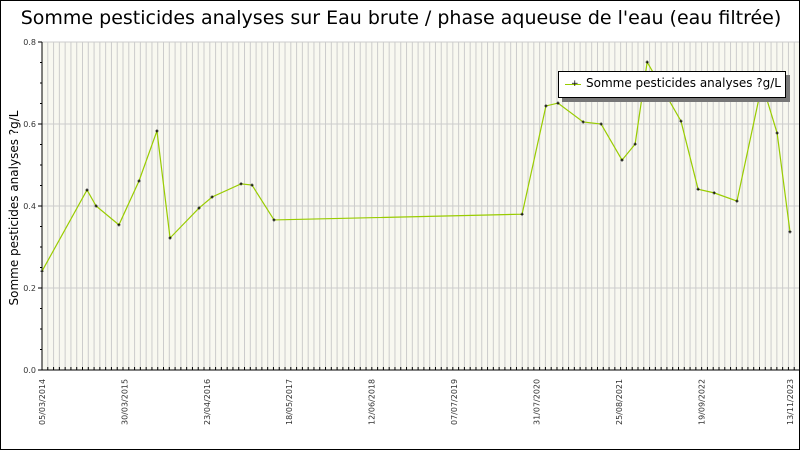 The width and height of the screenshot is (800, 450). What do you see at coordinates (536, 402) in the screenshot?
I see `x-tick-label: 31/07/2020` at bounding box center [536, 402].